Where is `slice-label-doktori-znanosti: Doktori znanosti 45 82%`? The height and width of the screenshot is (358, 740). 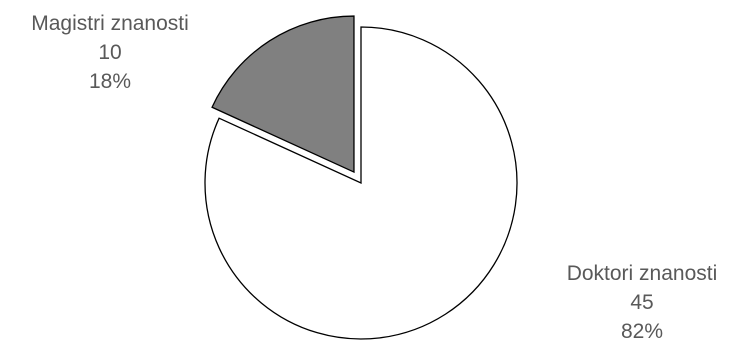 slice-label-doktori-znanosti: Doktori znanosti 45 82% is located at coordinates (642, 302).